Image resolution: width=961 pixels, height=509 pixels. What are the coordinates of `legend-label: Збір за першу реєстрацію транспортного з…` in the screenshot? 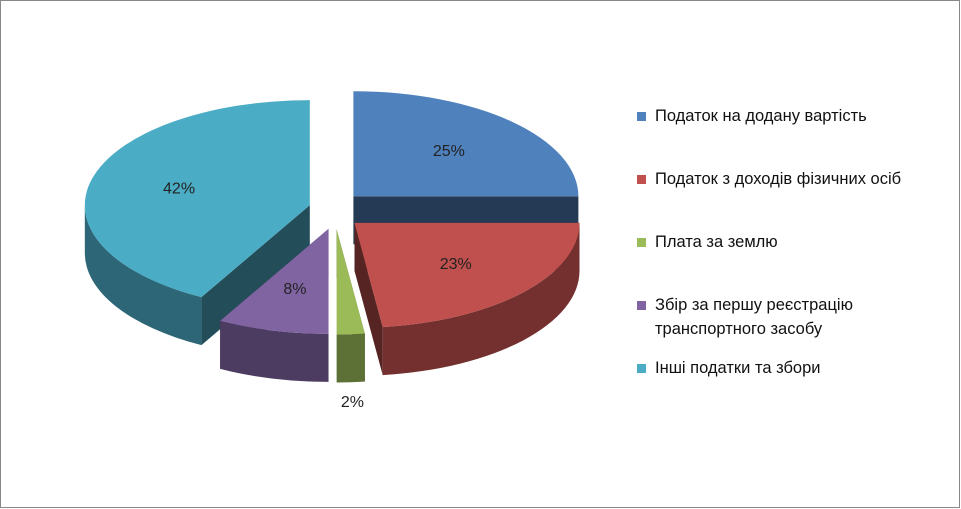 It's located at (754, 317).